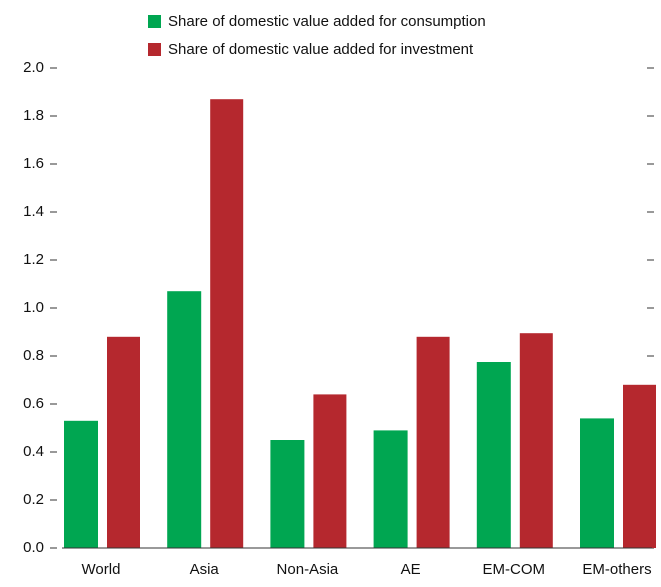 The width and height of the screenshot is (661, 587). Describe the element at coordinates (33, 499) in the screenshot. I see `y-tick-label: 0.2` at that location.